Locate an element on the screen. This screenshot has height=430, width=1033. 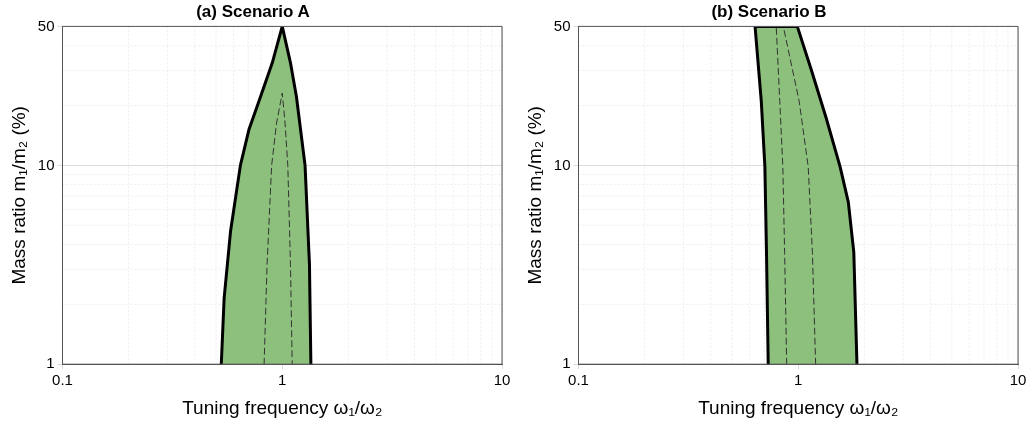
chart-title: (b) Scenario B is located at coordinates (769, 11).